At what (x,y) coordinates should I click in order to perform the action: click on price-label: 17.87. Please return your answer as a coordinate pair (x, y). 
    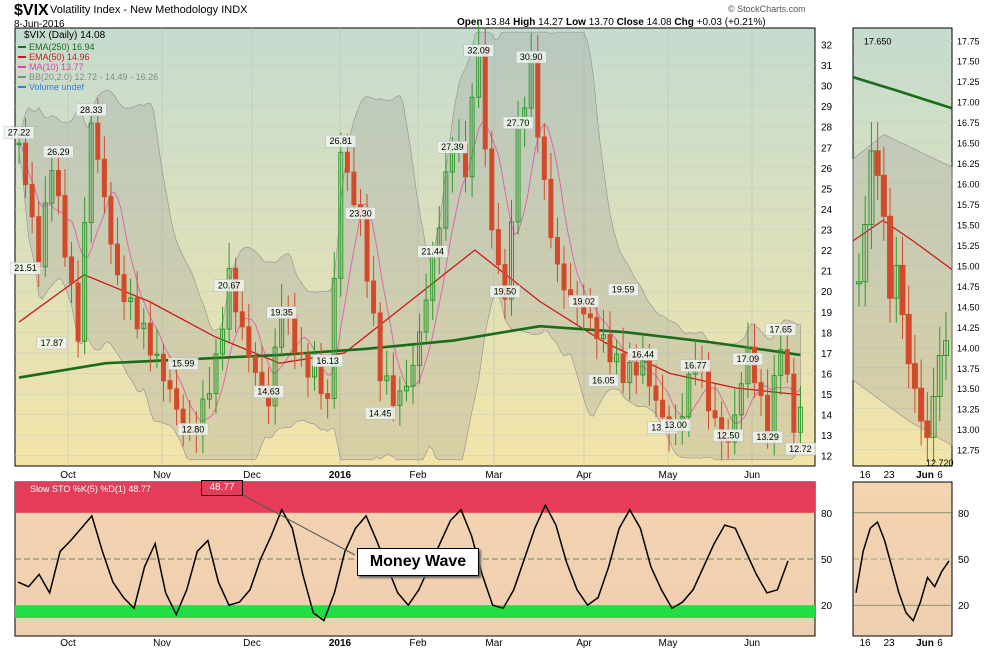
    Looking at the image, I should click on (52, 343).